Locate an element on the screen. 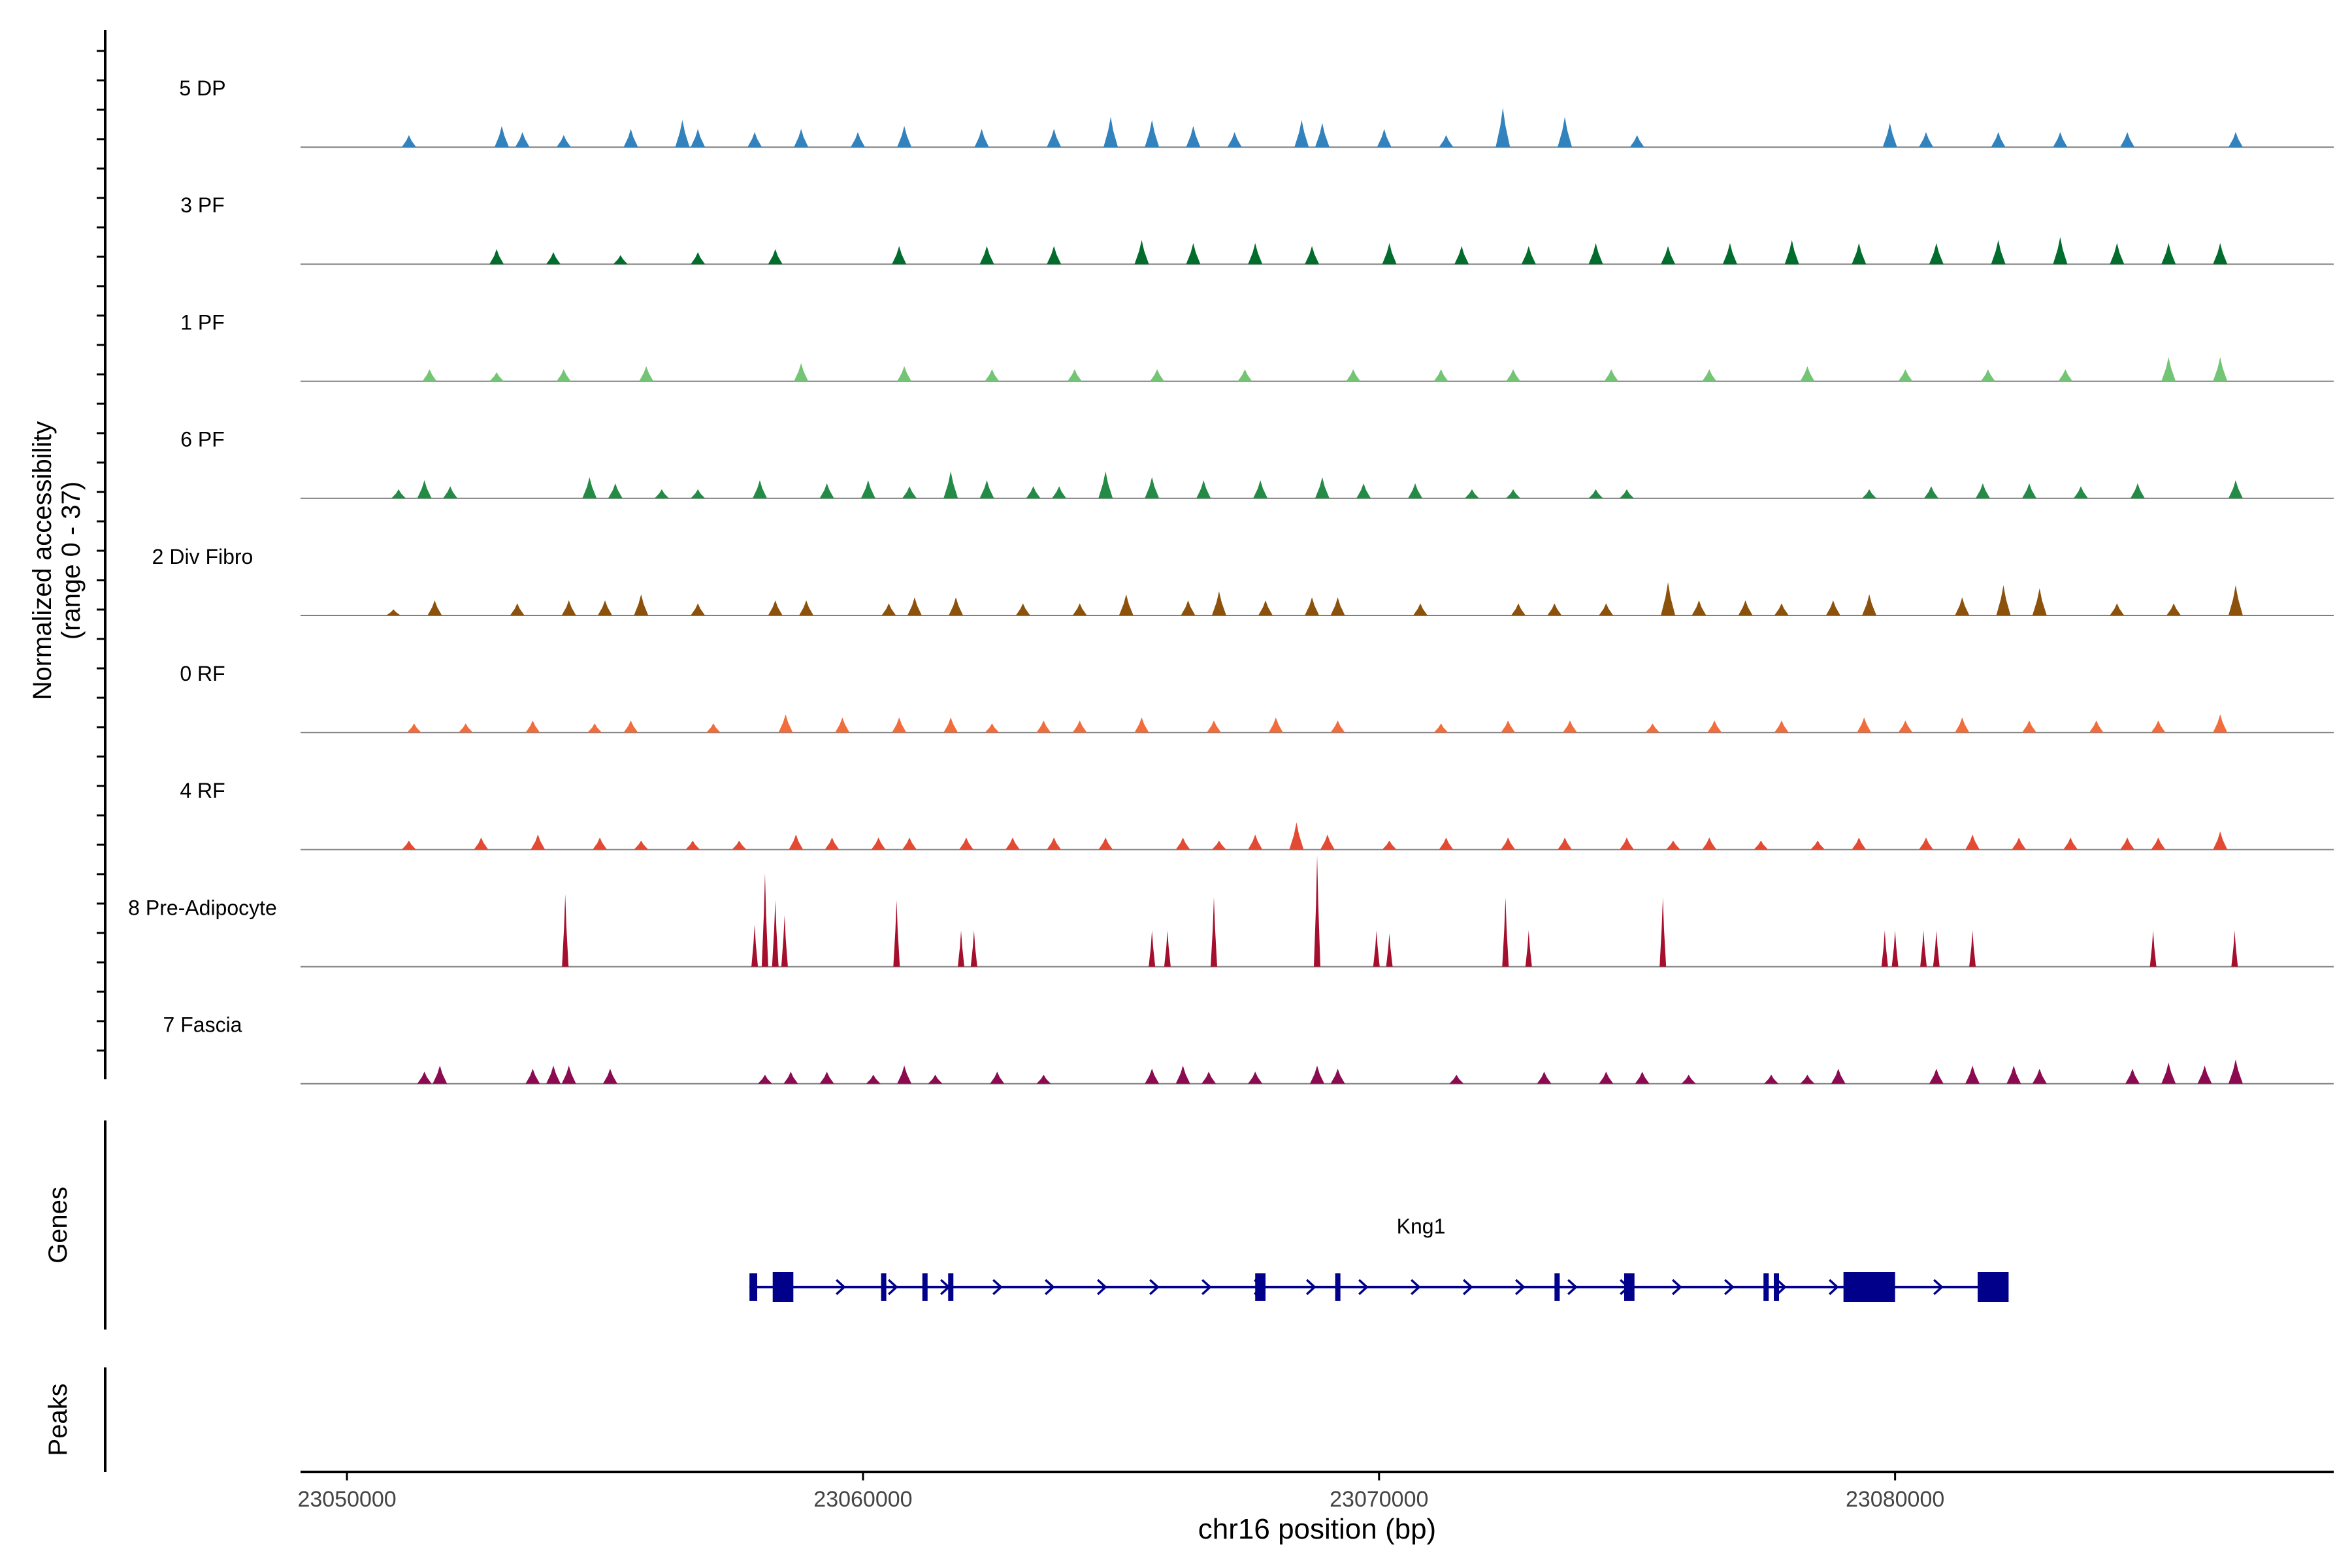 The width and height of the screenshot is (2352, 1568). x-axis-label: chr16 position (bp) is located at coordinates (1317, 1529).